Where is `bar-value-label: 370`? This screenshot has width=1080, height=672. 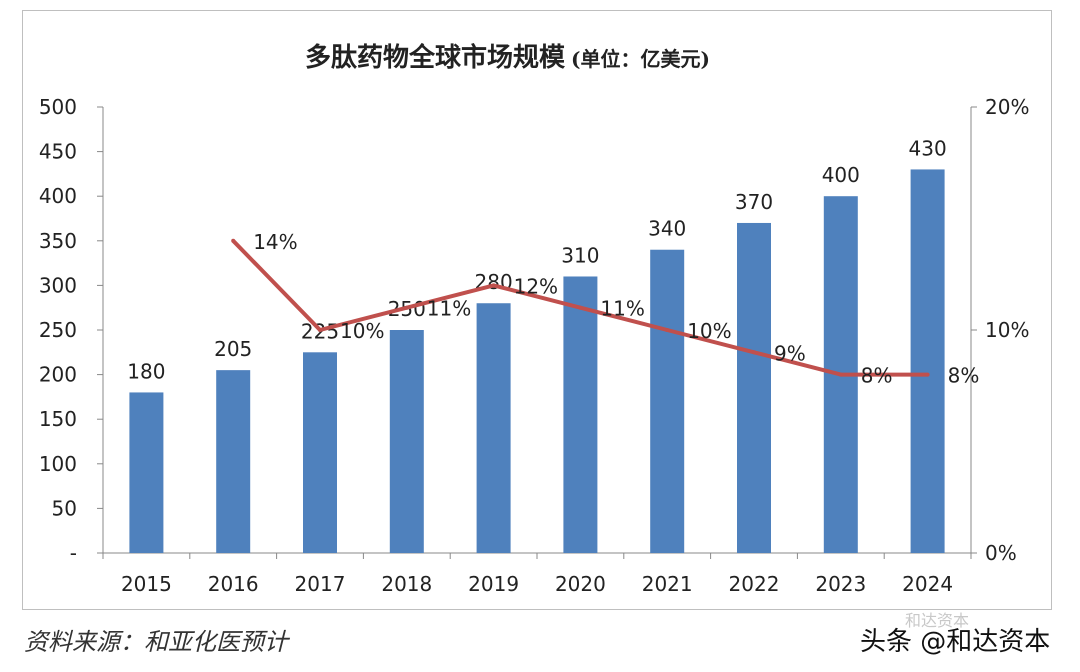 bar-value-label: 370 is located at coordinates (754, 202).